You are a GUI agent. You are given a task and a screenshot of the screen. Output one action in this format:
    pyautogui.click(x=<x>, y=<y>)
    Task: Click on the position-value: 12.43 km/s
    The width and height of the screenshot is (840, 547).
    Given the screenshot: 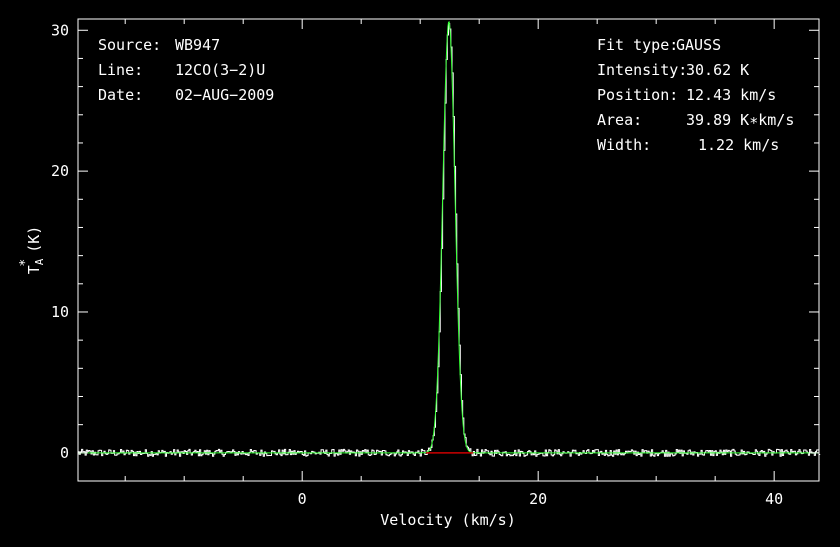 What is the action you would take?
    pyautogui.click(x=731, y=95)
    